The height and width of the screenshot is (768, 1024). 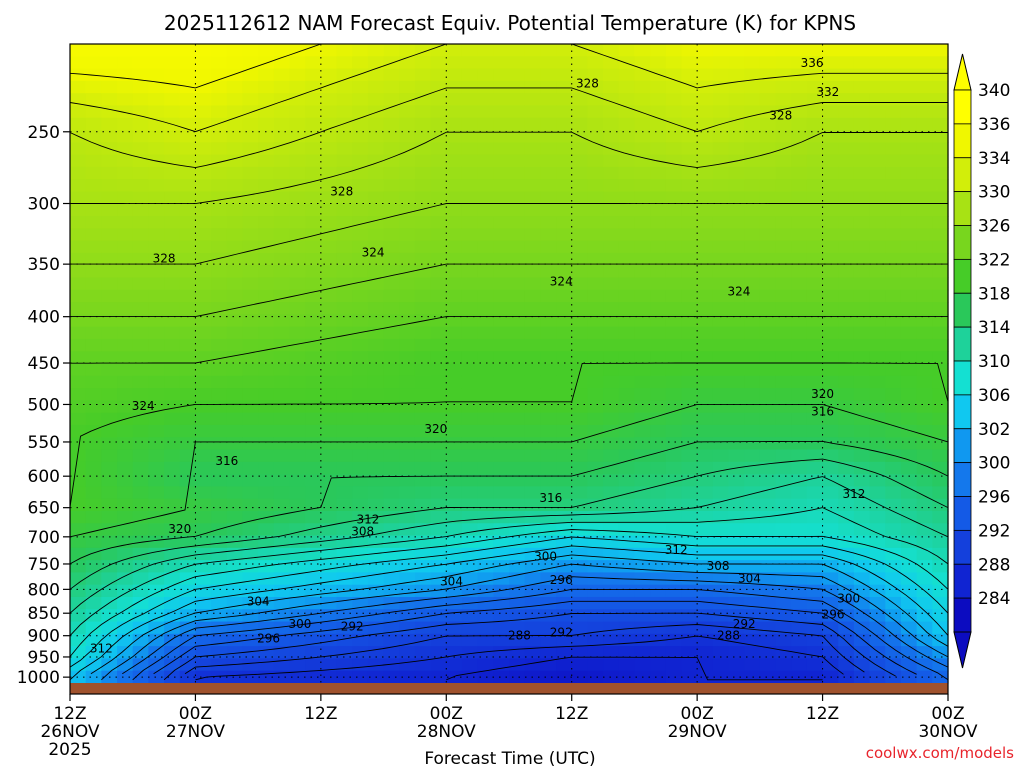 What do you see at coordinates (545, 557) in the screenshot?
I see `contour-label: 300` at bounding box center [545, 557].